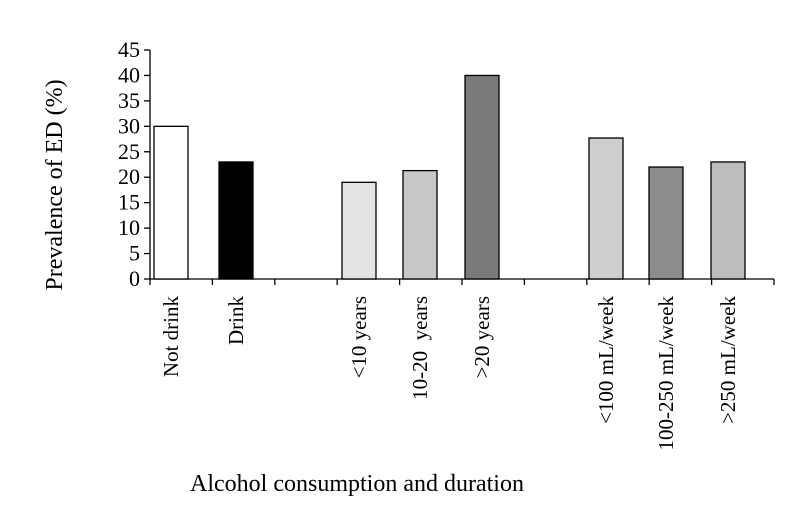  Describe the element at coordinates (462, 281) in the screenshot. I see `x-axis` at that location.